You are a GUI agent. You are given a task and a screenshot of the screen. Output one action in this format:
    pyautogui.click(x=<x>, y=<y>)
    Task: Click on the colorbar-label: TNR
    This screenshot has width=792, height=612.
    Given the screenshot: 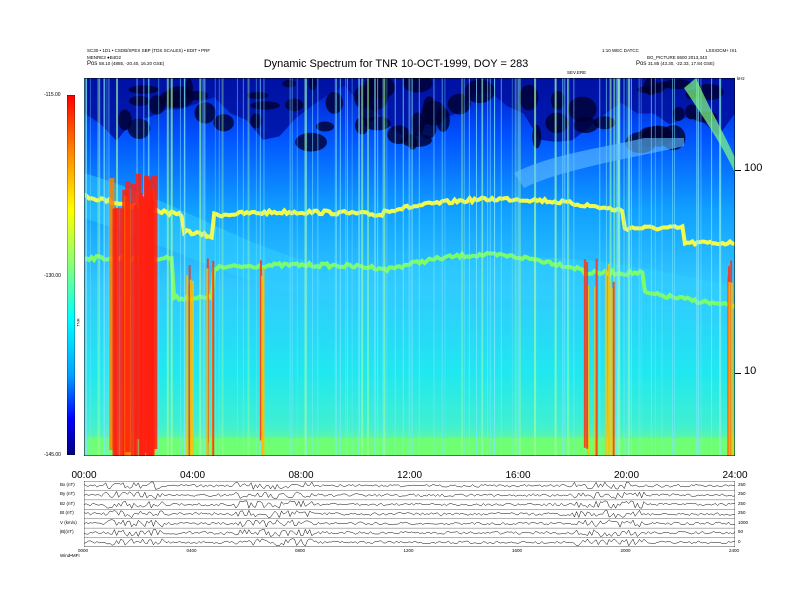 What is the action you would take?
    pyautogui.click(x=78, y=322)
    